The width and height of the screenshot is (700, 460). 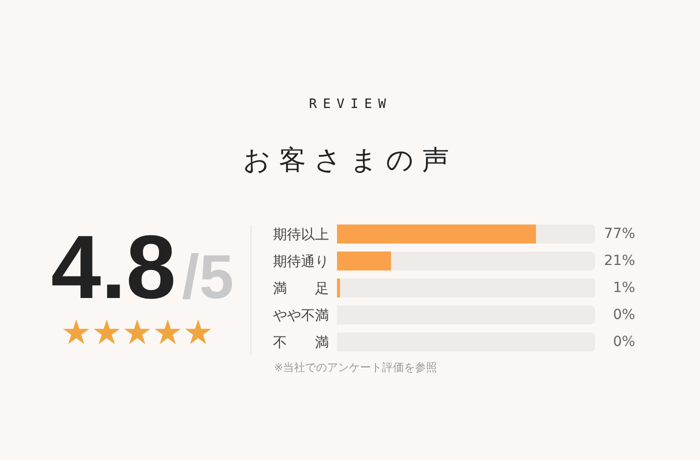 What do you see at coordinates (356, 367) in the screenshot?
I see `text: ※当社でのアンケート評価を参照` at bounding box center [356, 367].